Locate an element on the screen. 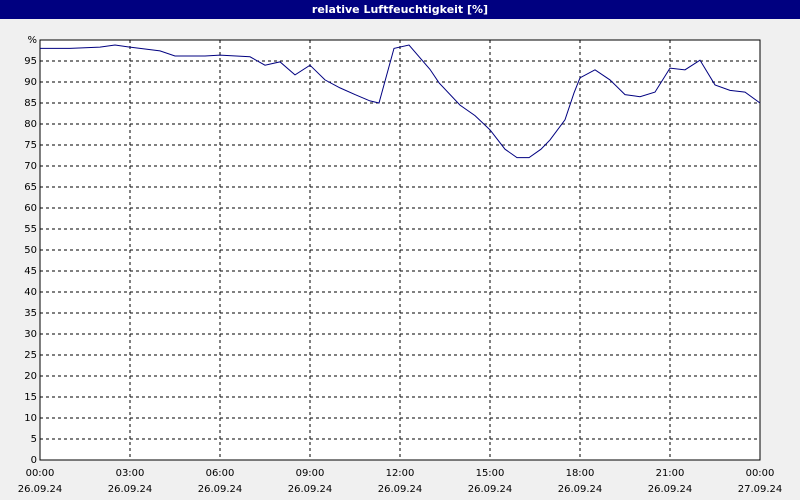 The width and height of the screenshot is (800, 500). y-tick-label: 10 is located at coordinates (30, 418).